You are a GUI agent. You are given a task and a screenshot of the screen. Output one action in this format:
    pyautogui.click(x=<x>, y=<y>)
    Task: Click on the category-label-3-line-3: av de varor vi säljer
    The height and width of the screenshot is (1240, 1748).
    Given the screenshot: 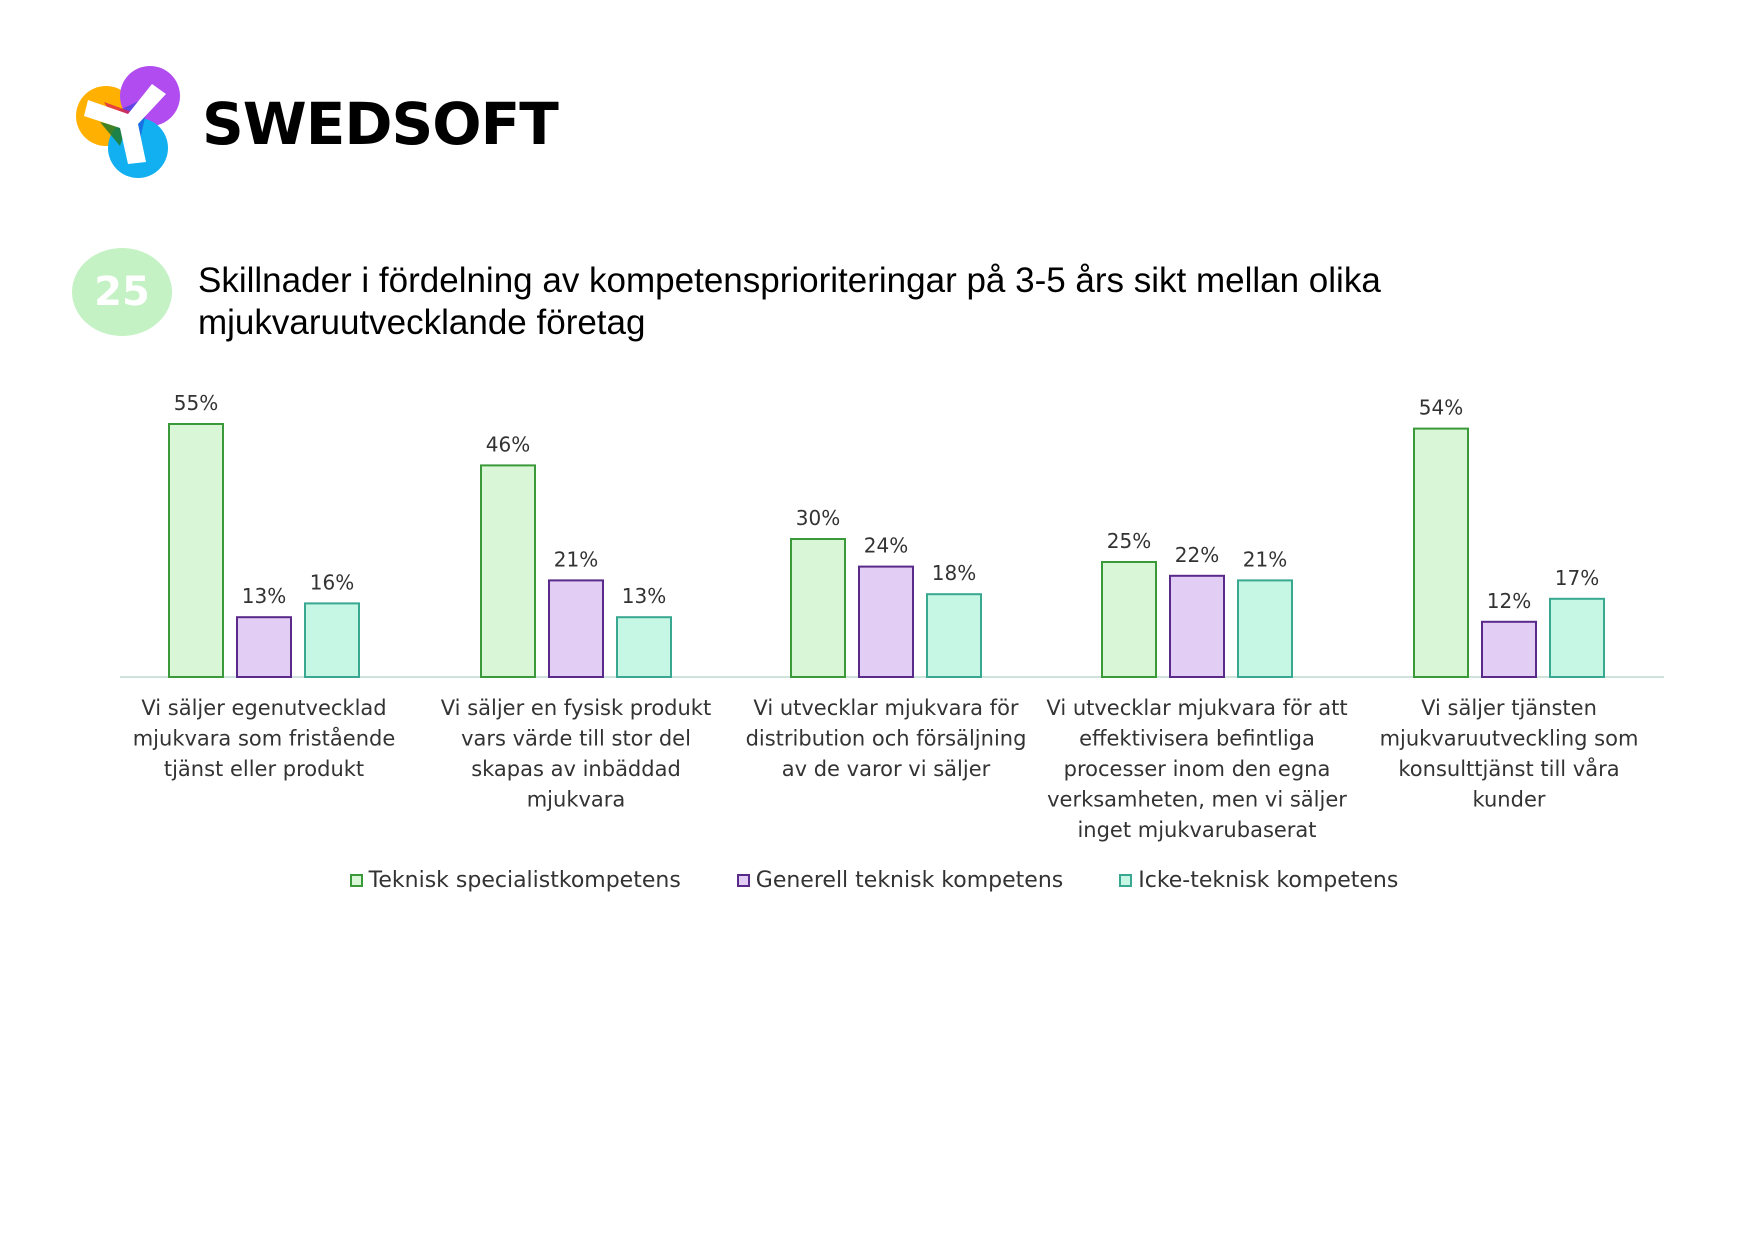 What is the action you would take?
    pyautogui.click(x=886, y=769)
    